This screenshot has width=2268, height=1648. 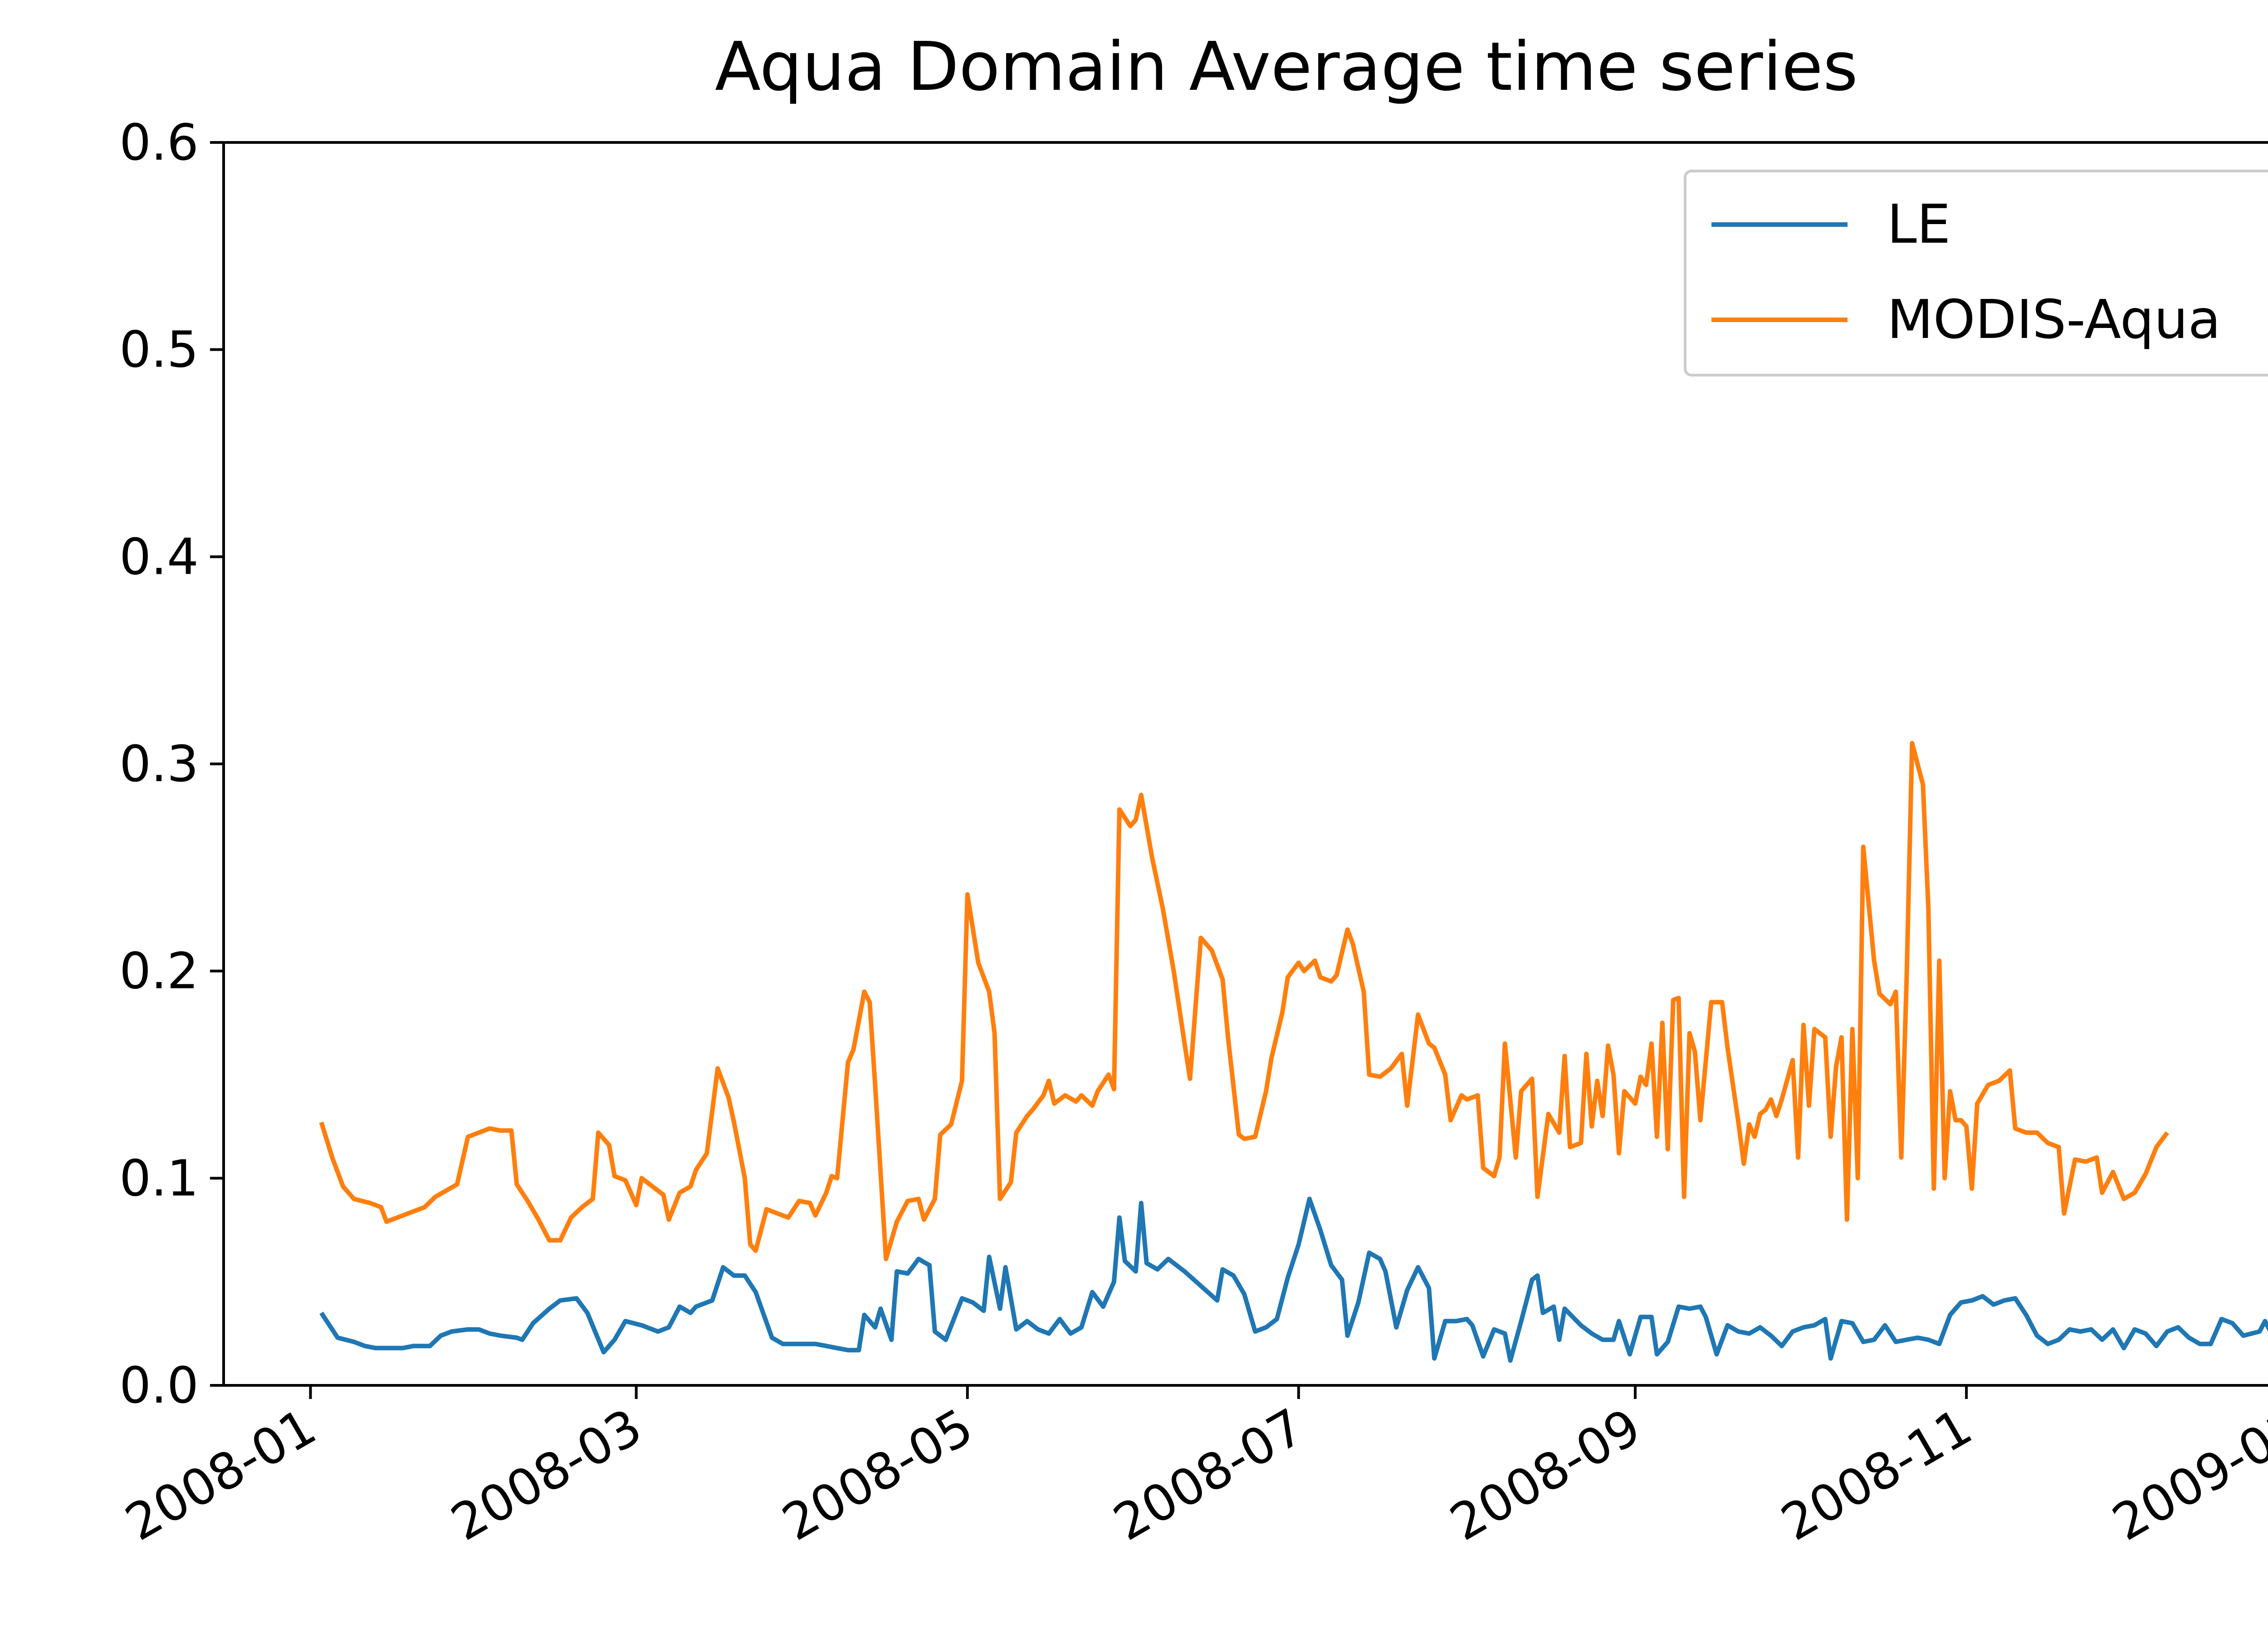 I want to click on y-tick-label-5: 0.5, so click(x=159, y=350).